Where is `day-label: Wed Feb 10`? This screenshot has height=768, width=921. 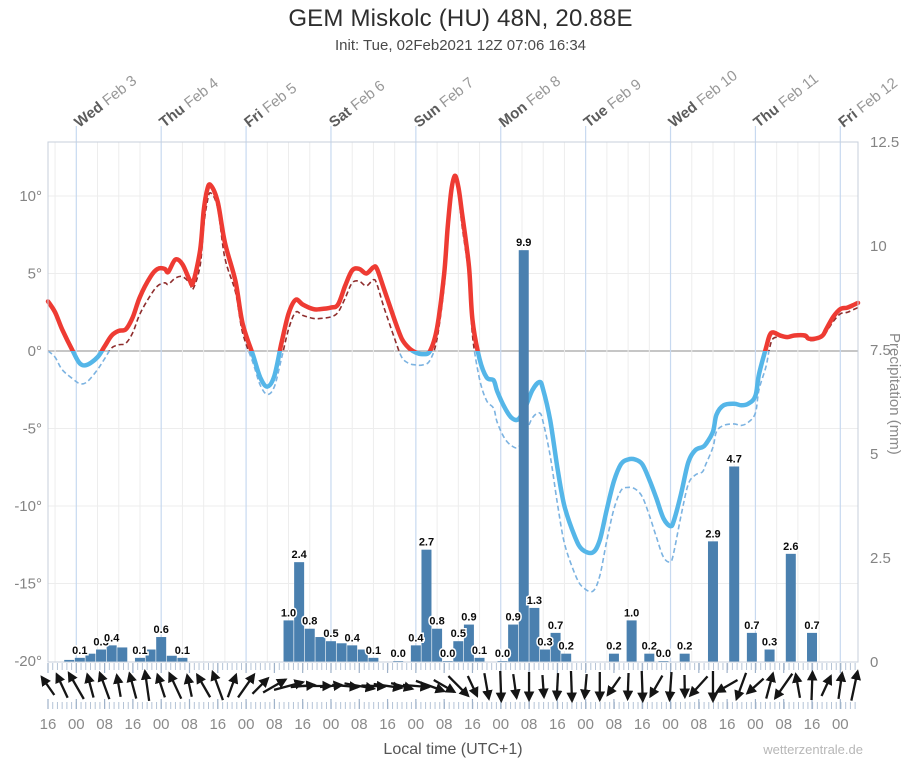 day-label: Wed Feb 10 is located at coordinates (703, 99).